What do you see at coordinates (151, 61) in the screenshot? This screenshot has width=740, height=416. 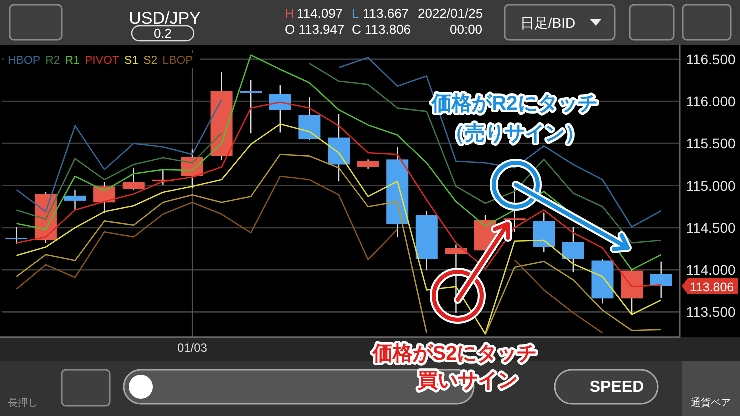 I see `text: S2` at bounding box center [151, 61].